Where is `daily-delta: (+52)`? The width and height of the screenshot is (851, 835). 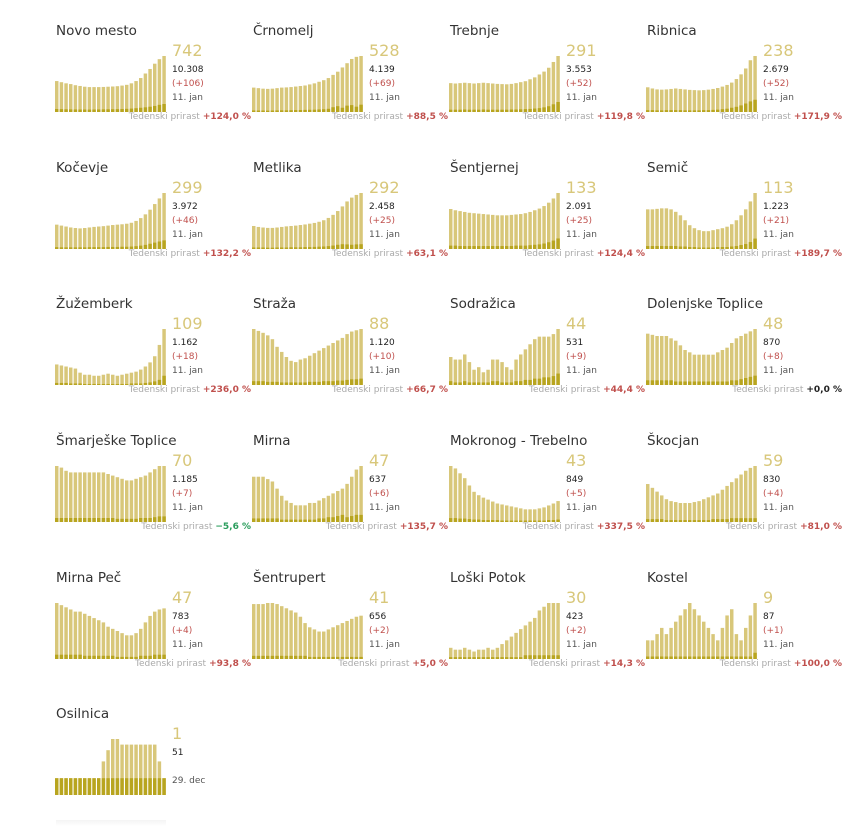
daily-delta: (+52) is located at coordinates (579, 84).